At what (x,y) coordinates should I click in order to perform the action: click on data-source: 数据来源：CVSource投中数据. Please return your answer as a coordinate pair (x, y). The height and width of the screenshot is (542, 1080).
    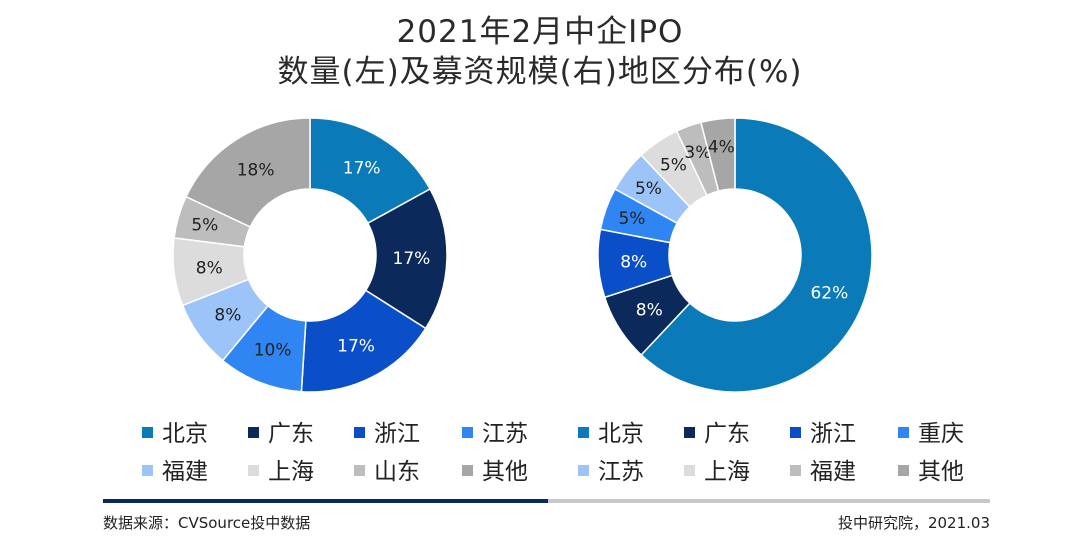
    Looking at the image, I should click on (207, 523).